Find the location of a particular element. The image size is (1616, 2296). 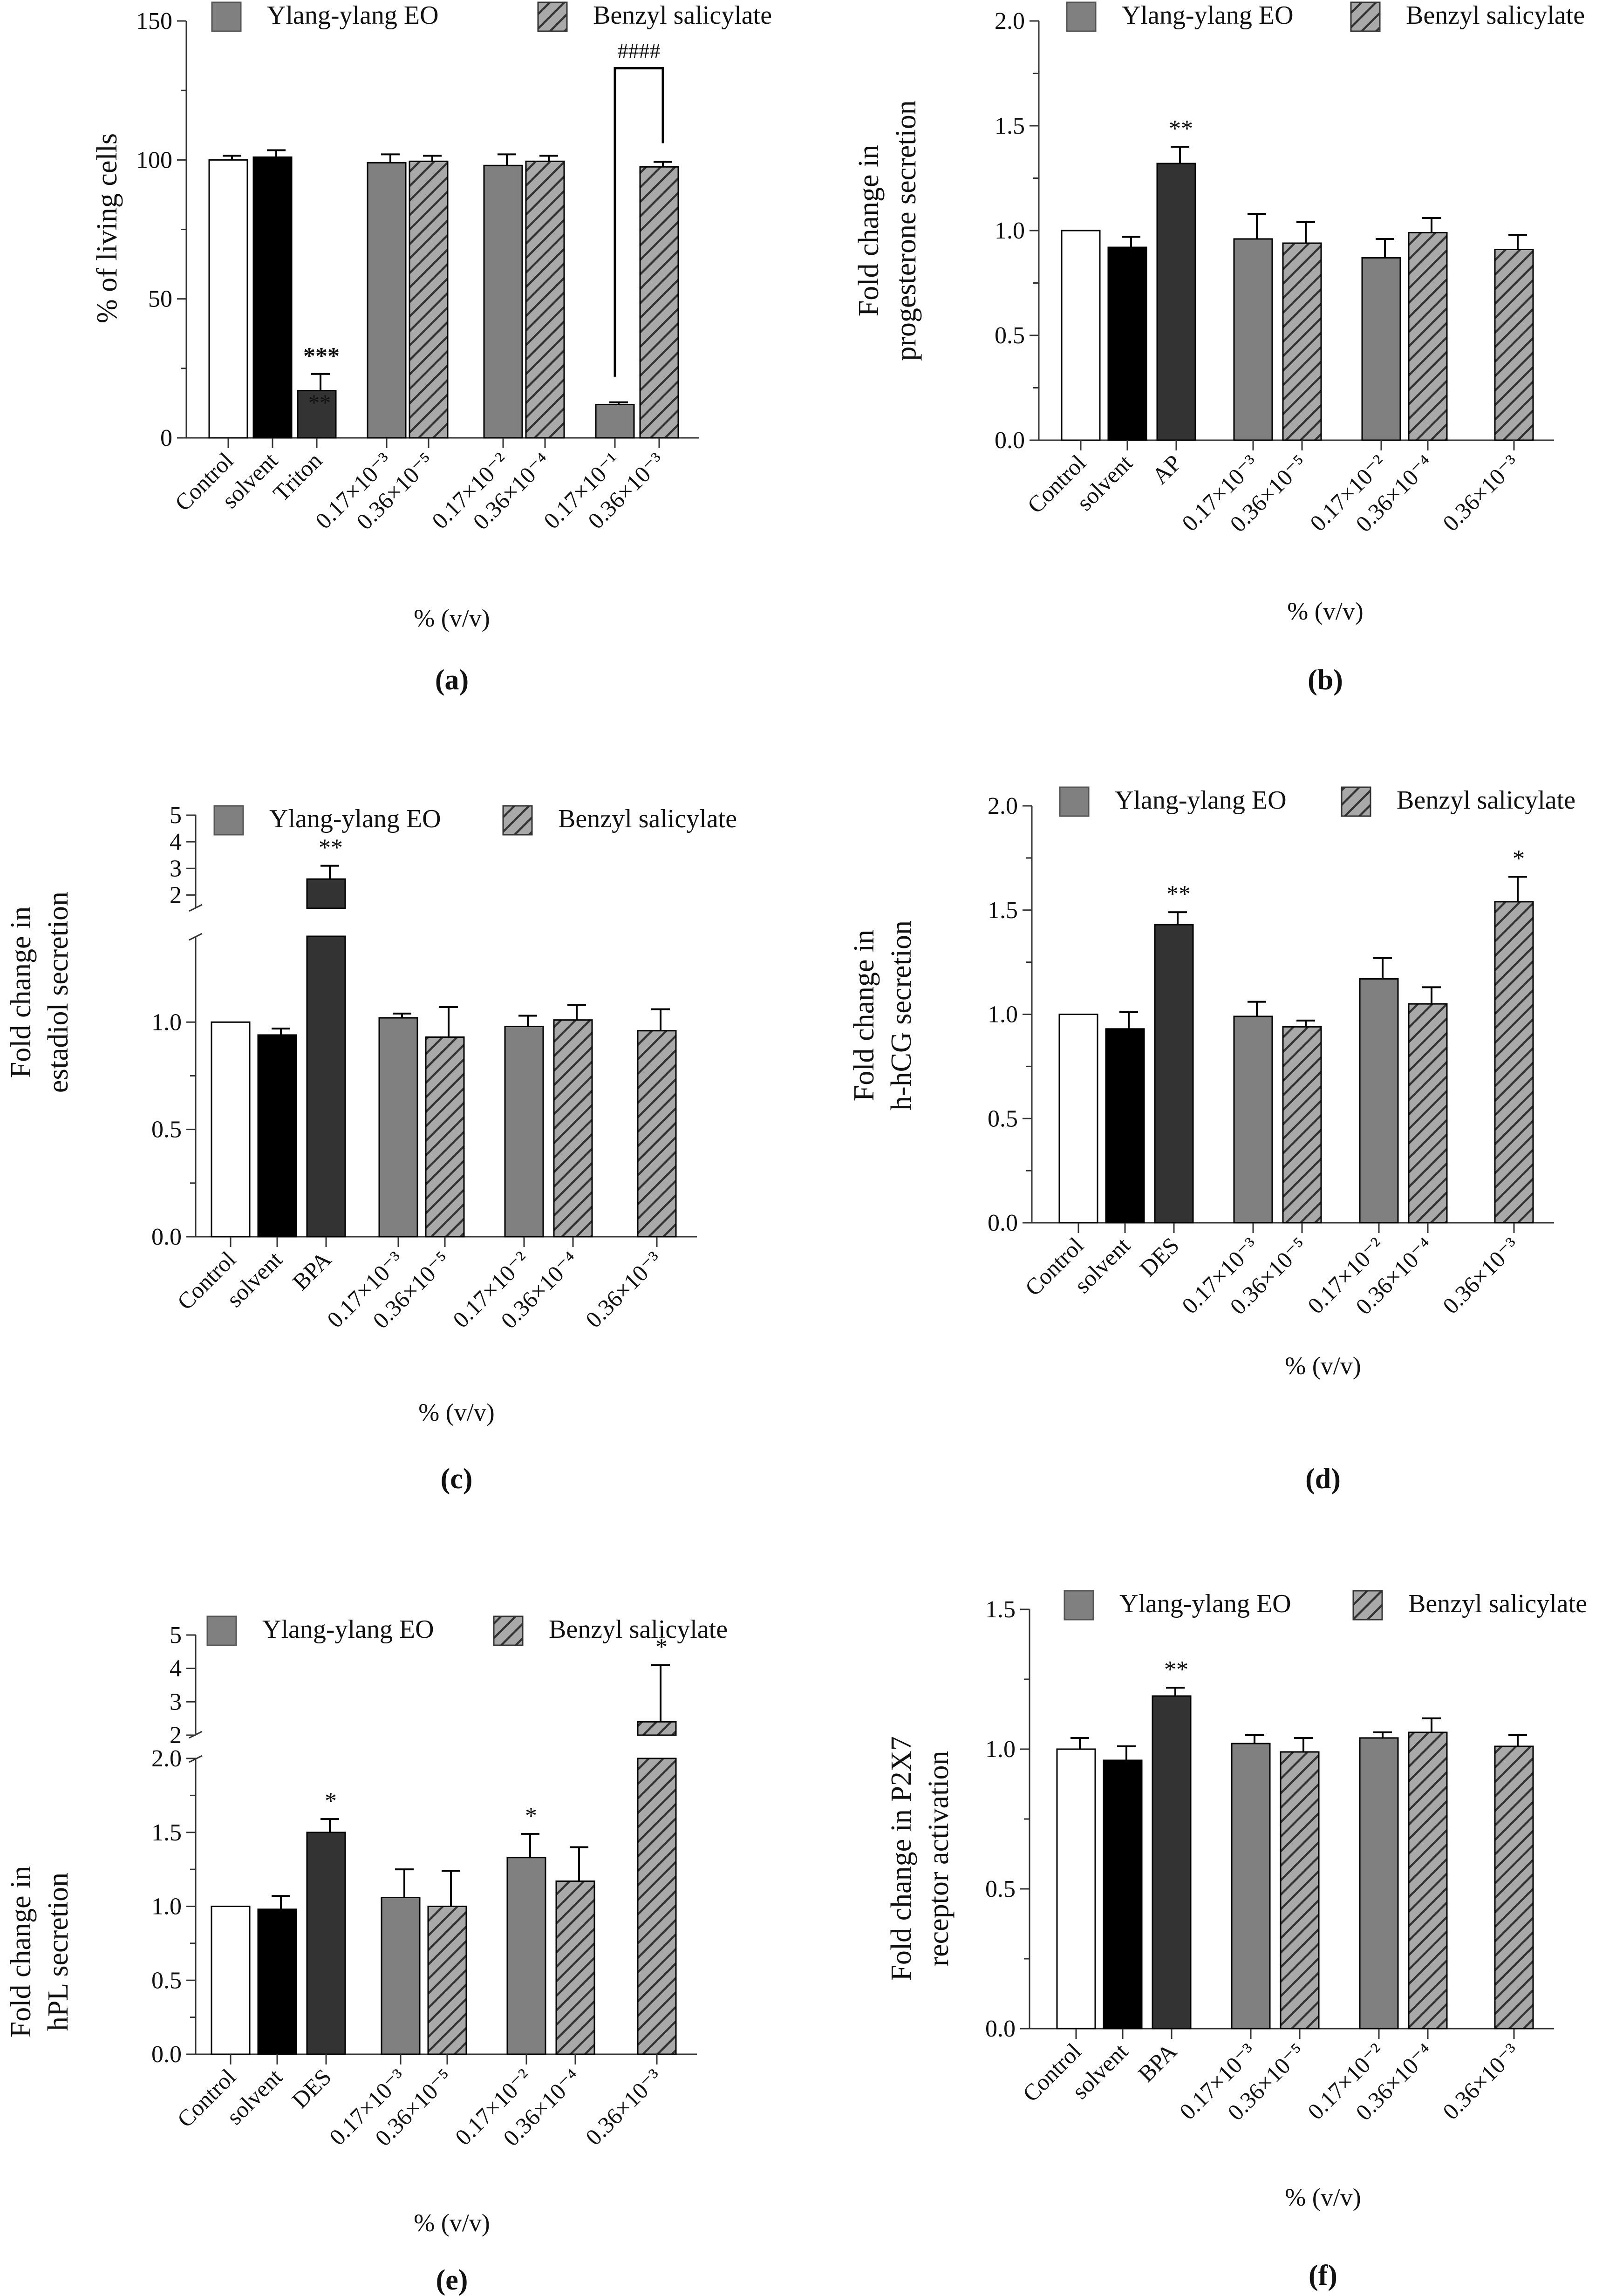

y-tick-label-upper: 3 is located at coordinates (176, 868).